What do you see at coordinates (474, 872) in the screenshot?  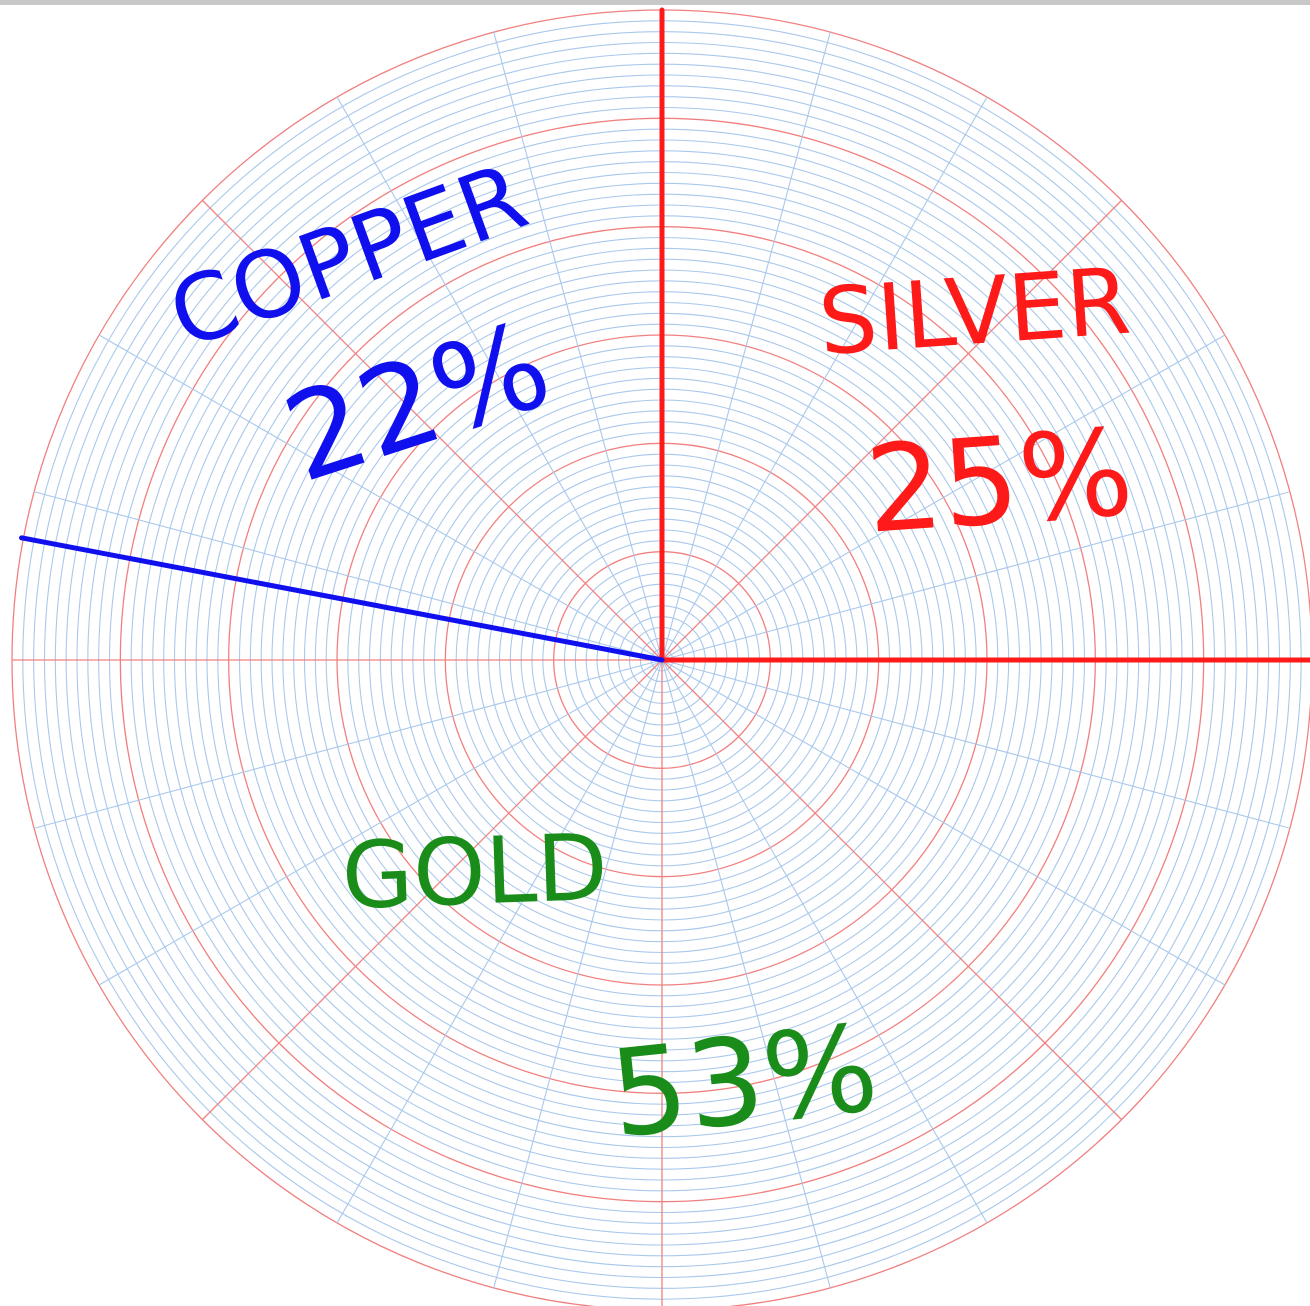 I see `slice-label: GOLD` at bounding box center [474, 872].